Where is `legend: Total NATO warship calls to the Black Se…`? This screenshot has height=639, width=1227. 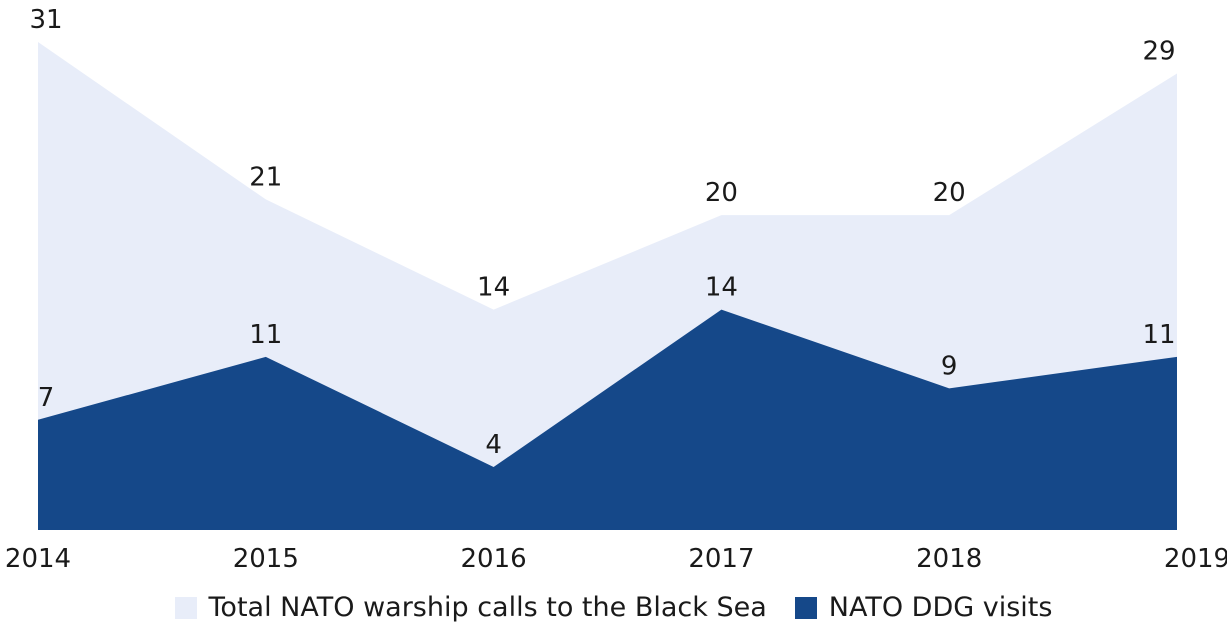 legend: Total NATO warship calls to the Black Se… is located at coordinates (613, 607).